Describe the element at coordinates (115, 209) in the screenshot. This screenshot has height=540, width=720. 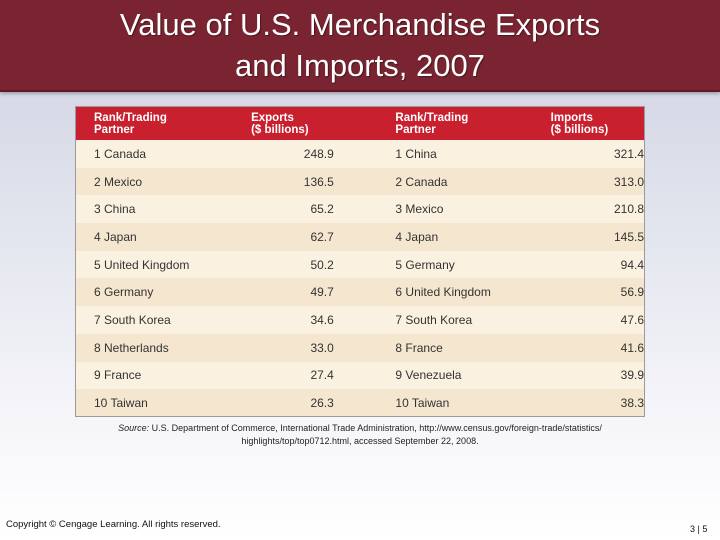
I see `exports-partner-cell: 3 China` at that location.